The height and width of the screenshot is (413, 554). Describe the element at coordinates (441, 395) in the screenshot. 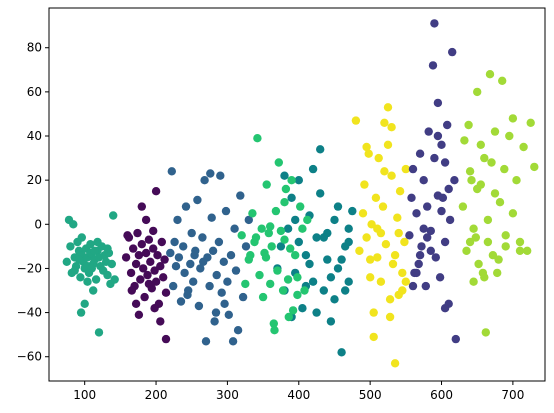

I see `x-tick-label: 600` at that location.